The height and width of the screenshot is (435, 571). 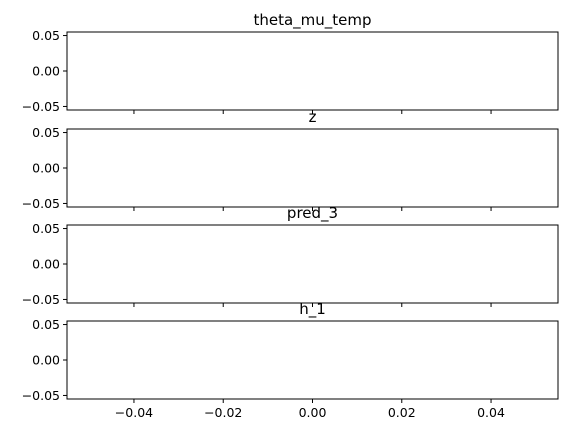 I want to click on subplot-title: theta_mu_temp, so click(x=312, y=20).